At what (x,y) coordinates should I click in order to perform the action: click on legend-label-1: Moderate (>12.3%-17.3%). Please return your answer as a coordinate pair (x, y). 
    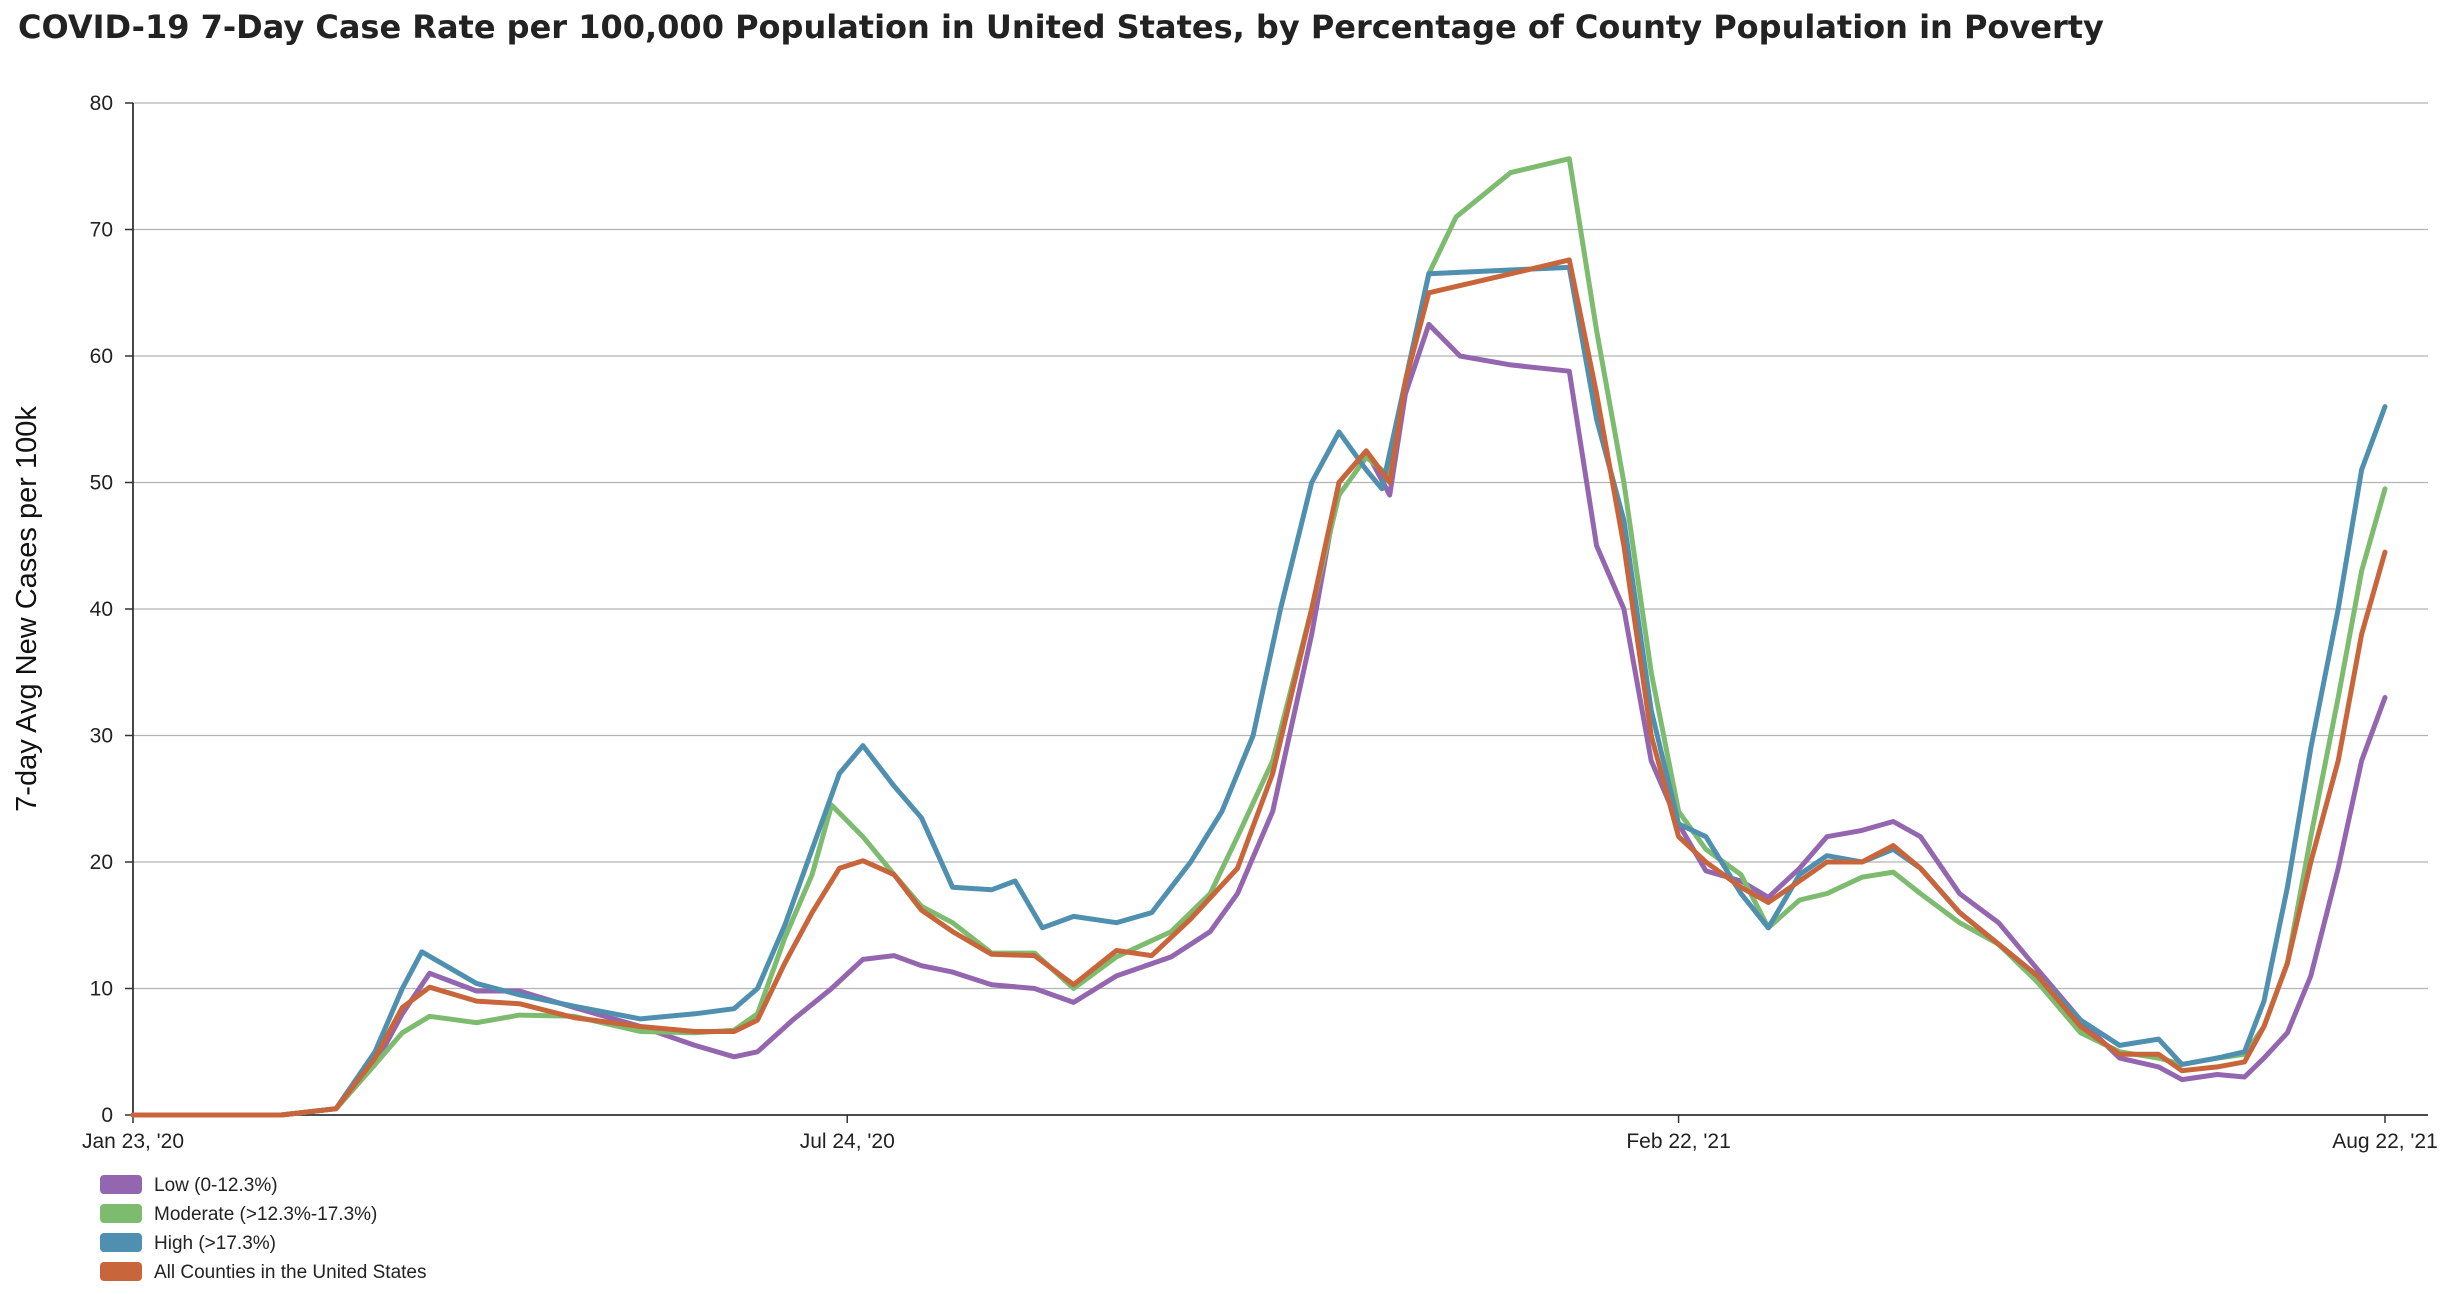
    Looking at the image, I should click on (265, 1214).